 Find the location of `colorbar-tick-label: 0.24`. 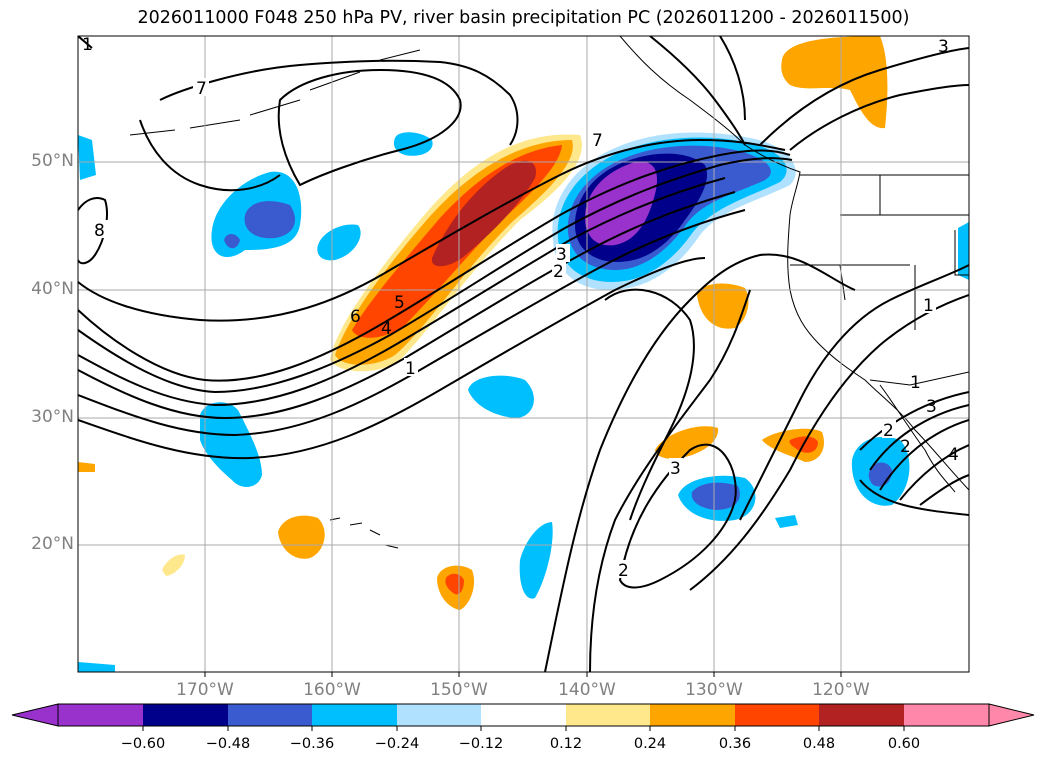

colorbar-tick-label: 0.24 is located at coordinates (650, 744).